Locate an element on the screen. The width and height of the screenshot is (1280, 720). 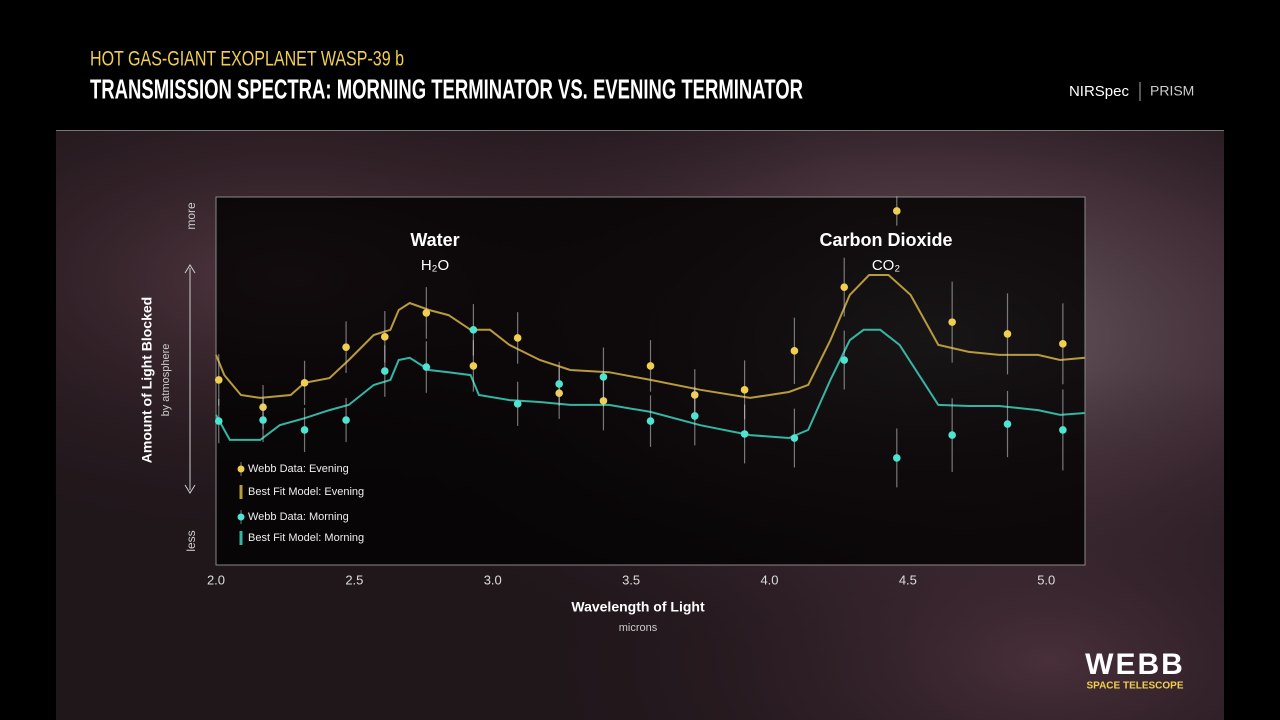
annotation: Water is located at coordinates (434, 240).